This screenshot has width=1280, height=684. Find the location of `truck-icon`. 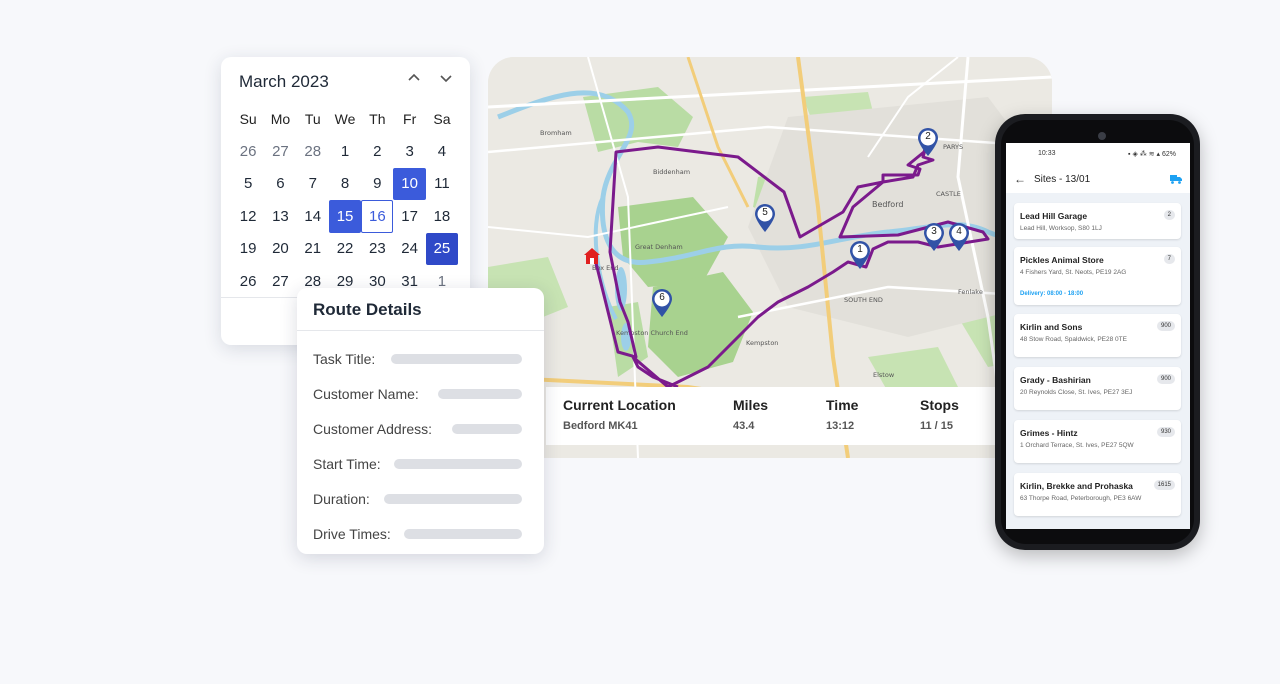

truck-icon is located at coordinates (1176, 179).